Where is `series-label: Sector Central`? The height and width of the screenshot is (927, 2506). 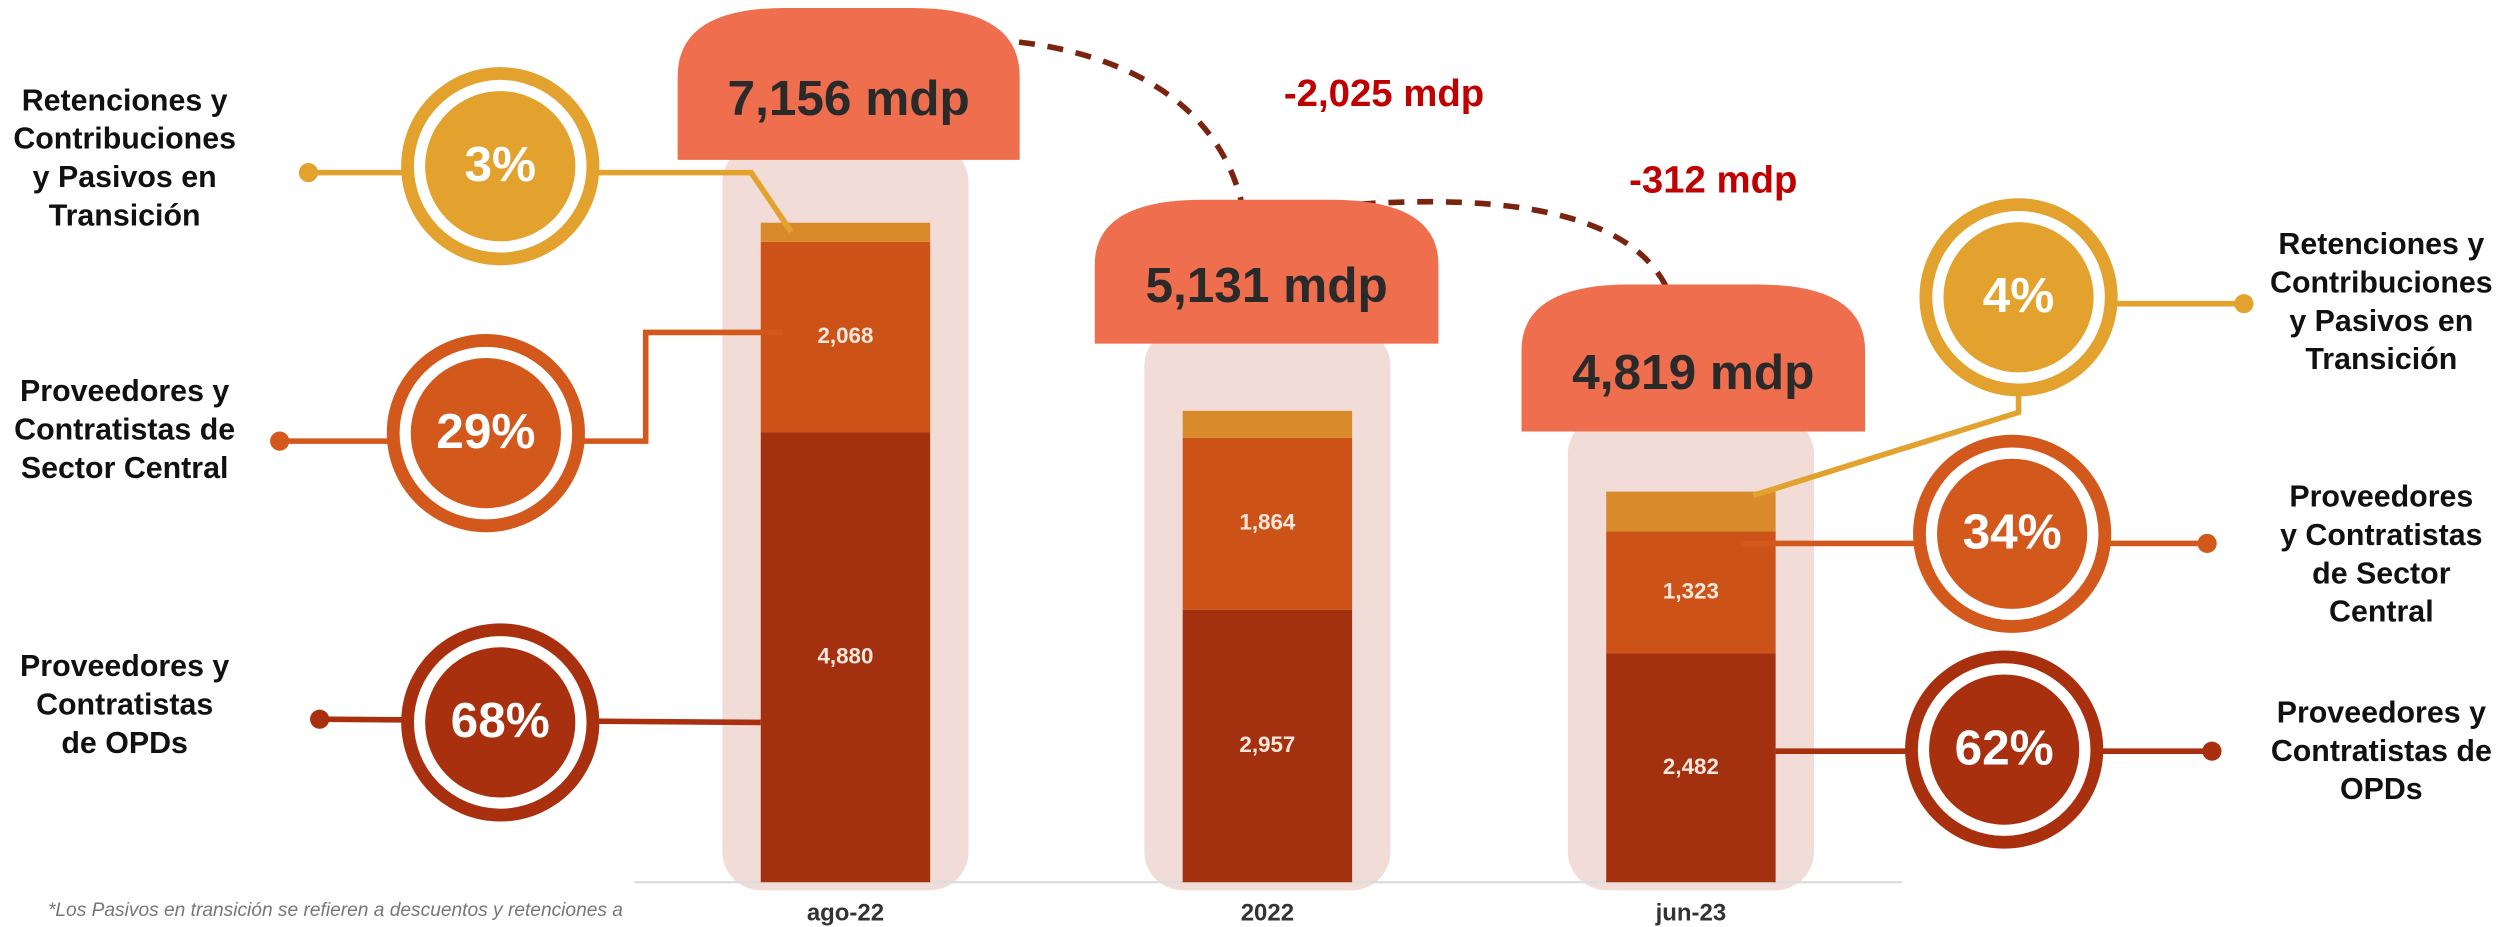 series-label: Sector Central is located at coordinates (125, 468).